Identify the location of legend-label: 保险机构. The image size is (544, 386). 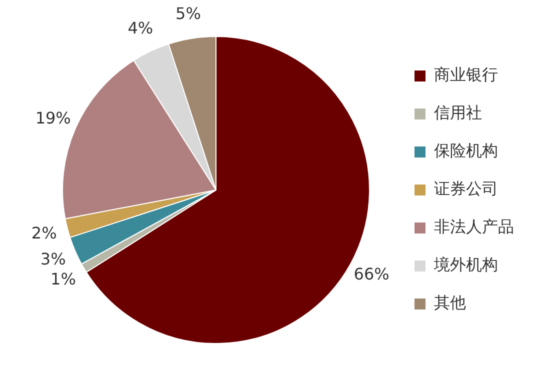
(466, 150).